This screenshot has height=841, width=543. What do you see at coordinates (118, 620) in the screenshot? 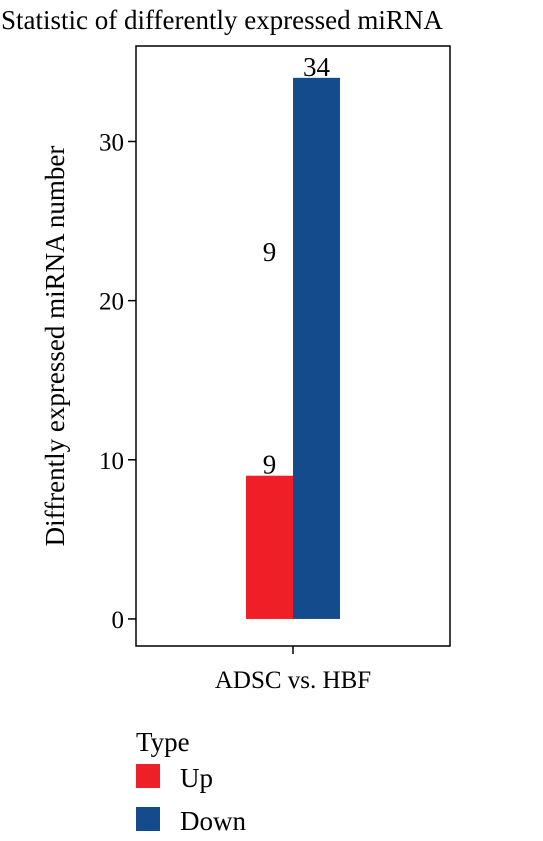
I see `y-tick-label: 0` at bounding box center [118, 620].